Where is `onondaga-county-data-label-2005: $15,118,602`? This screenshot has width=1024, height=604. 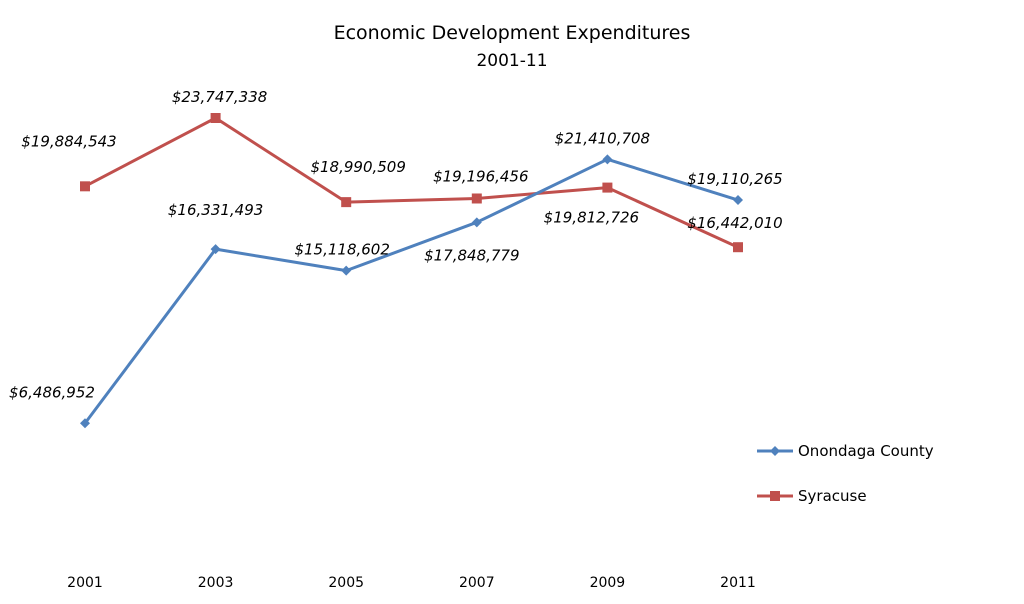
onondaga-county-data-label-2005: $15,118,602 is located at coordinates (341, 250).